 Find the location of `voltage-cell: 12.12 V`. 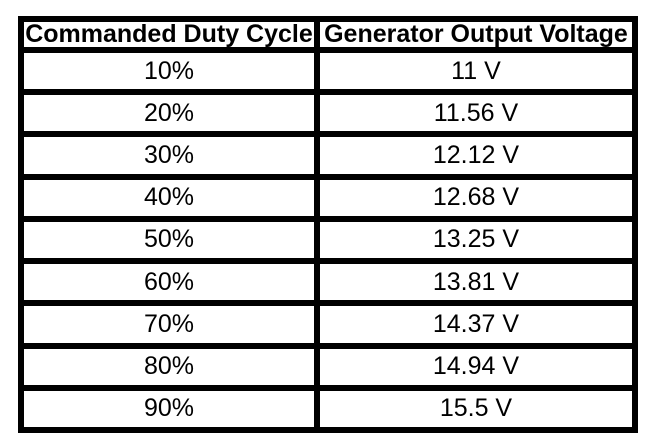

voltage-cell: 12.12 V is located at coordinates (476, 155).